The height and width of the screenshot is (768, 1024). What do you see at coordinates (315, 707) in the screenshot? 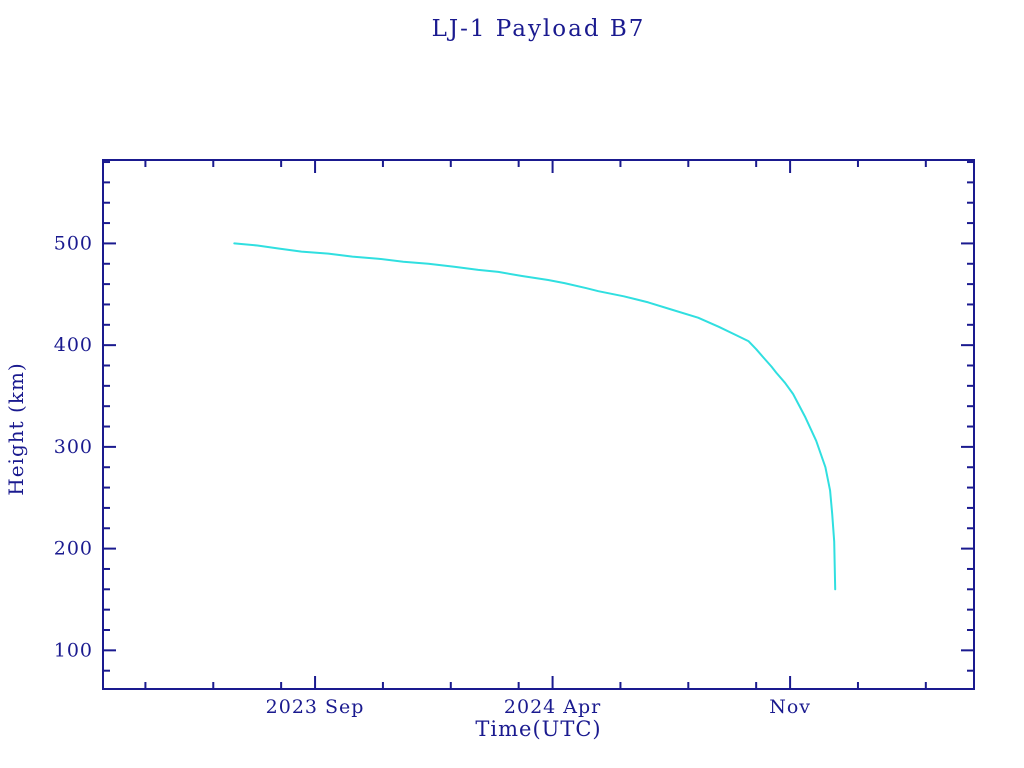
I see `x-tick-label: 2023 Sep` at bounding box center [315, 707].